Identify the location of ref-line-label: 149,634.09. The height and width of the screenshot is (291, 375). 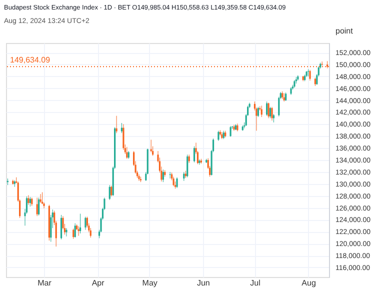
(30, 60).